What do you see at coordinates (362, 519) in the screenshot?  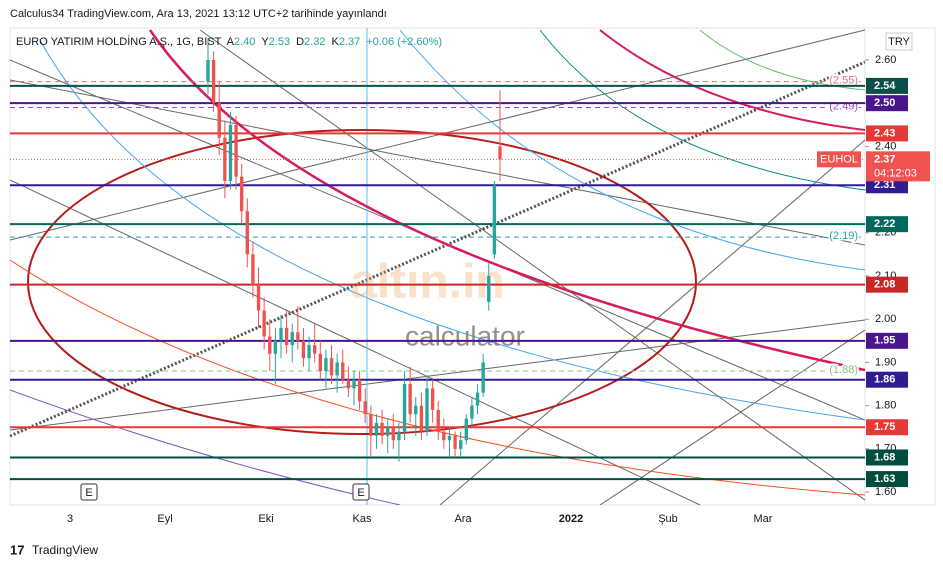 I see `x-tick-label: Kas` at bounding box center [362, 519].